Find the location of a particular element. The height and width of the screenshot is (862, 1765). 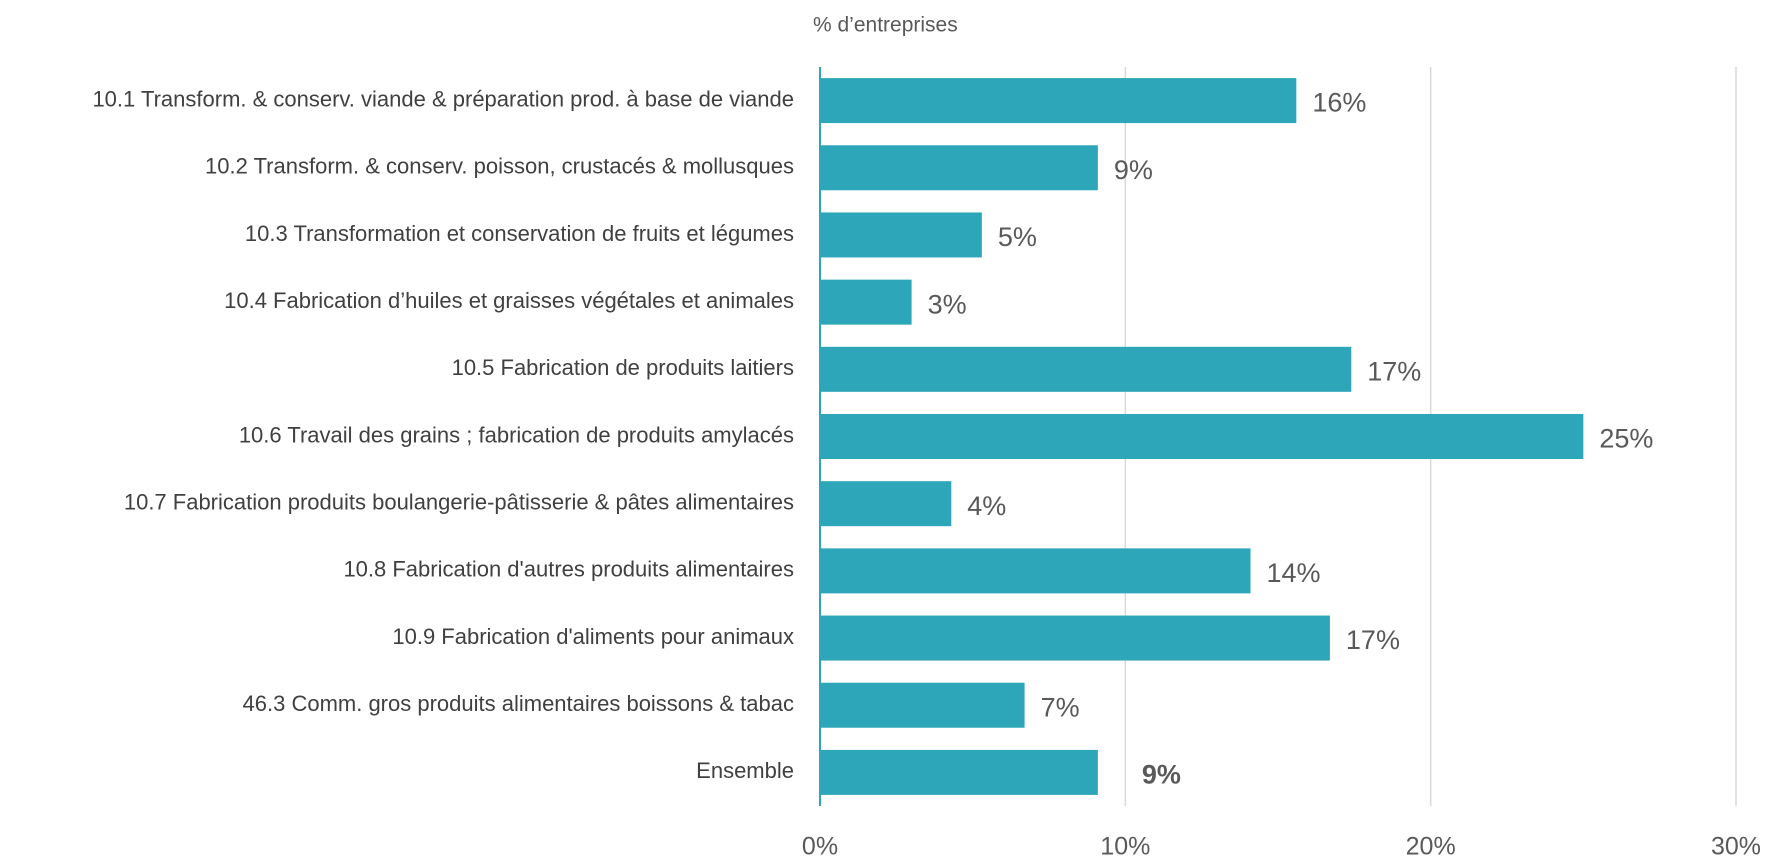

y-tick-label: 10.9 Fabrication d'aliments pour animaux is located at coordinates (593, 636).